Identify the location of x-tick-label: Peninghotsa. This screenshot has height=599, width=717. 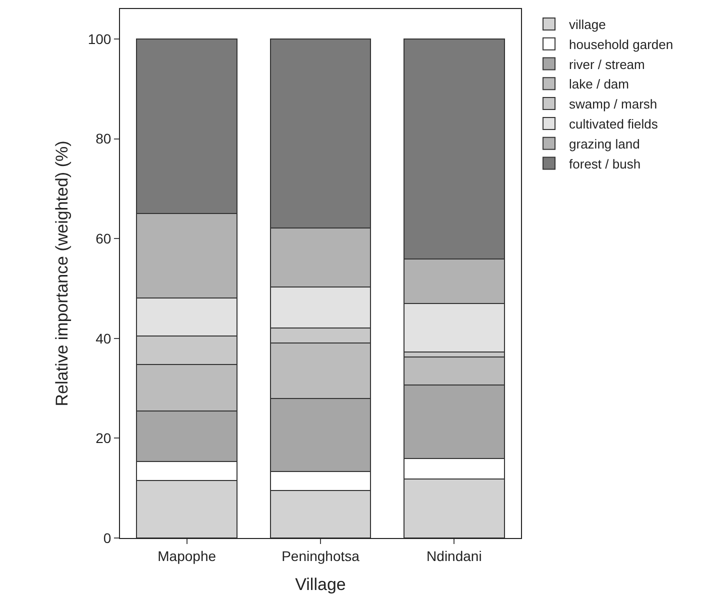
(321, 556).